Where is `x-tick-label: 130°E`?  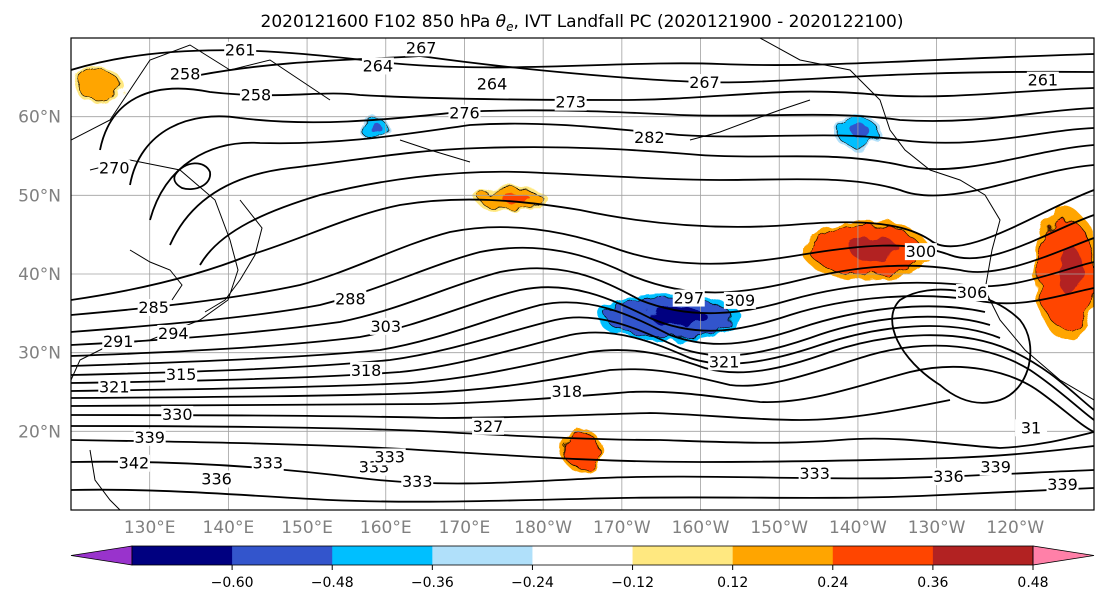
x-tick-label: 130°E is located at coordinates (150, 528).